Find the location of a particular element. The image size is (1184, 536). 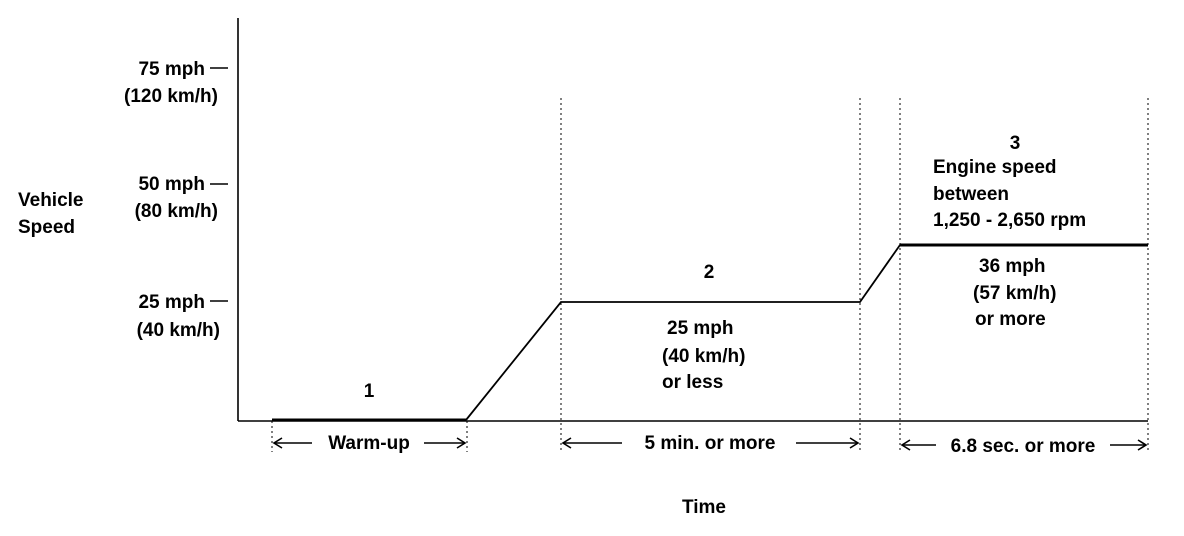

phase-1-number: 1 is located at coordinates (369, 391).